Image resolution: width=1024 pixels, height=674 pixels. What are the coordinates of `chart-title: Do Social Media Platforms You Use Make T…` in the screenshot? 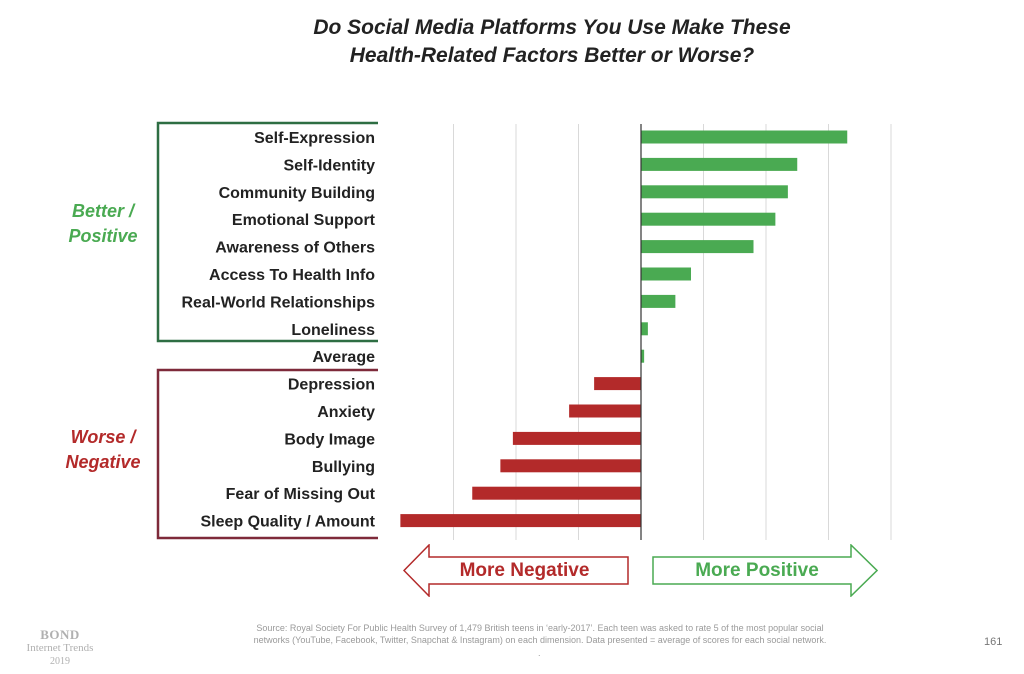 It's located at (512, 42).